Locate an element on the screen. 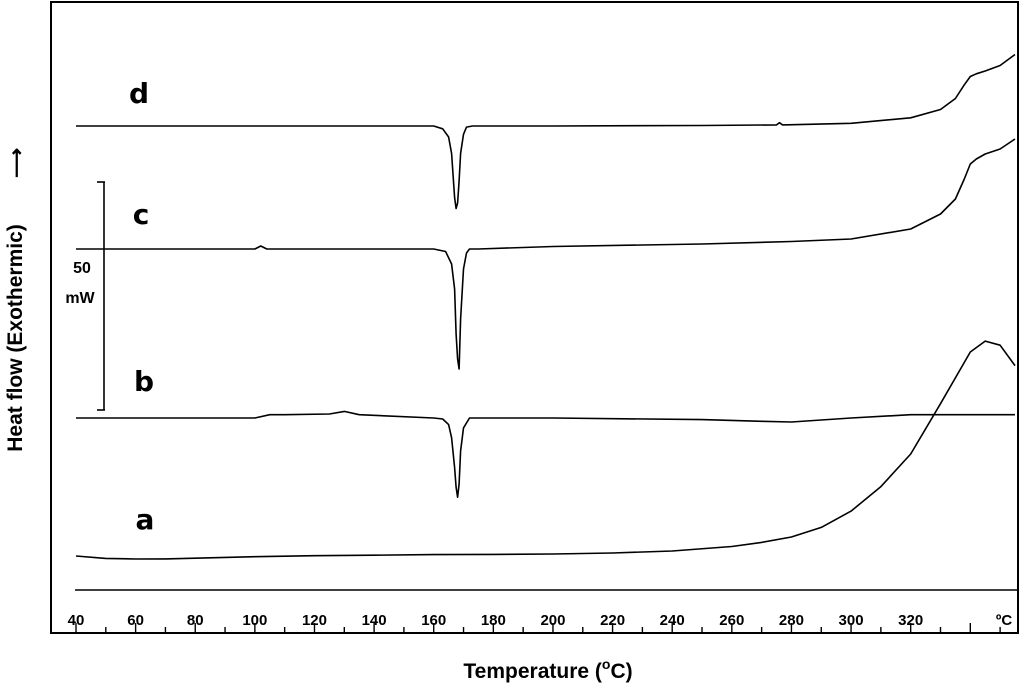 Image resolution: width=1024 pixels, height=690 pixels. x-axis-title-superscript: o is located at coordinates (606, 664).